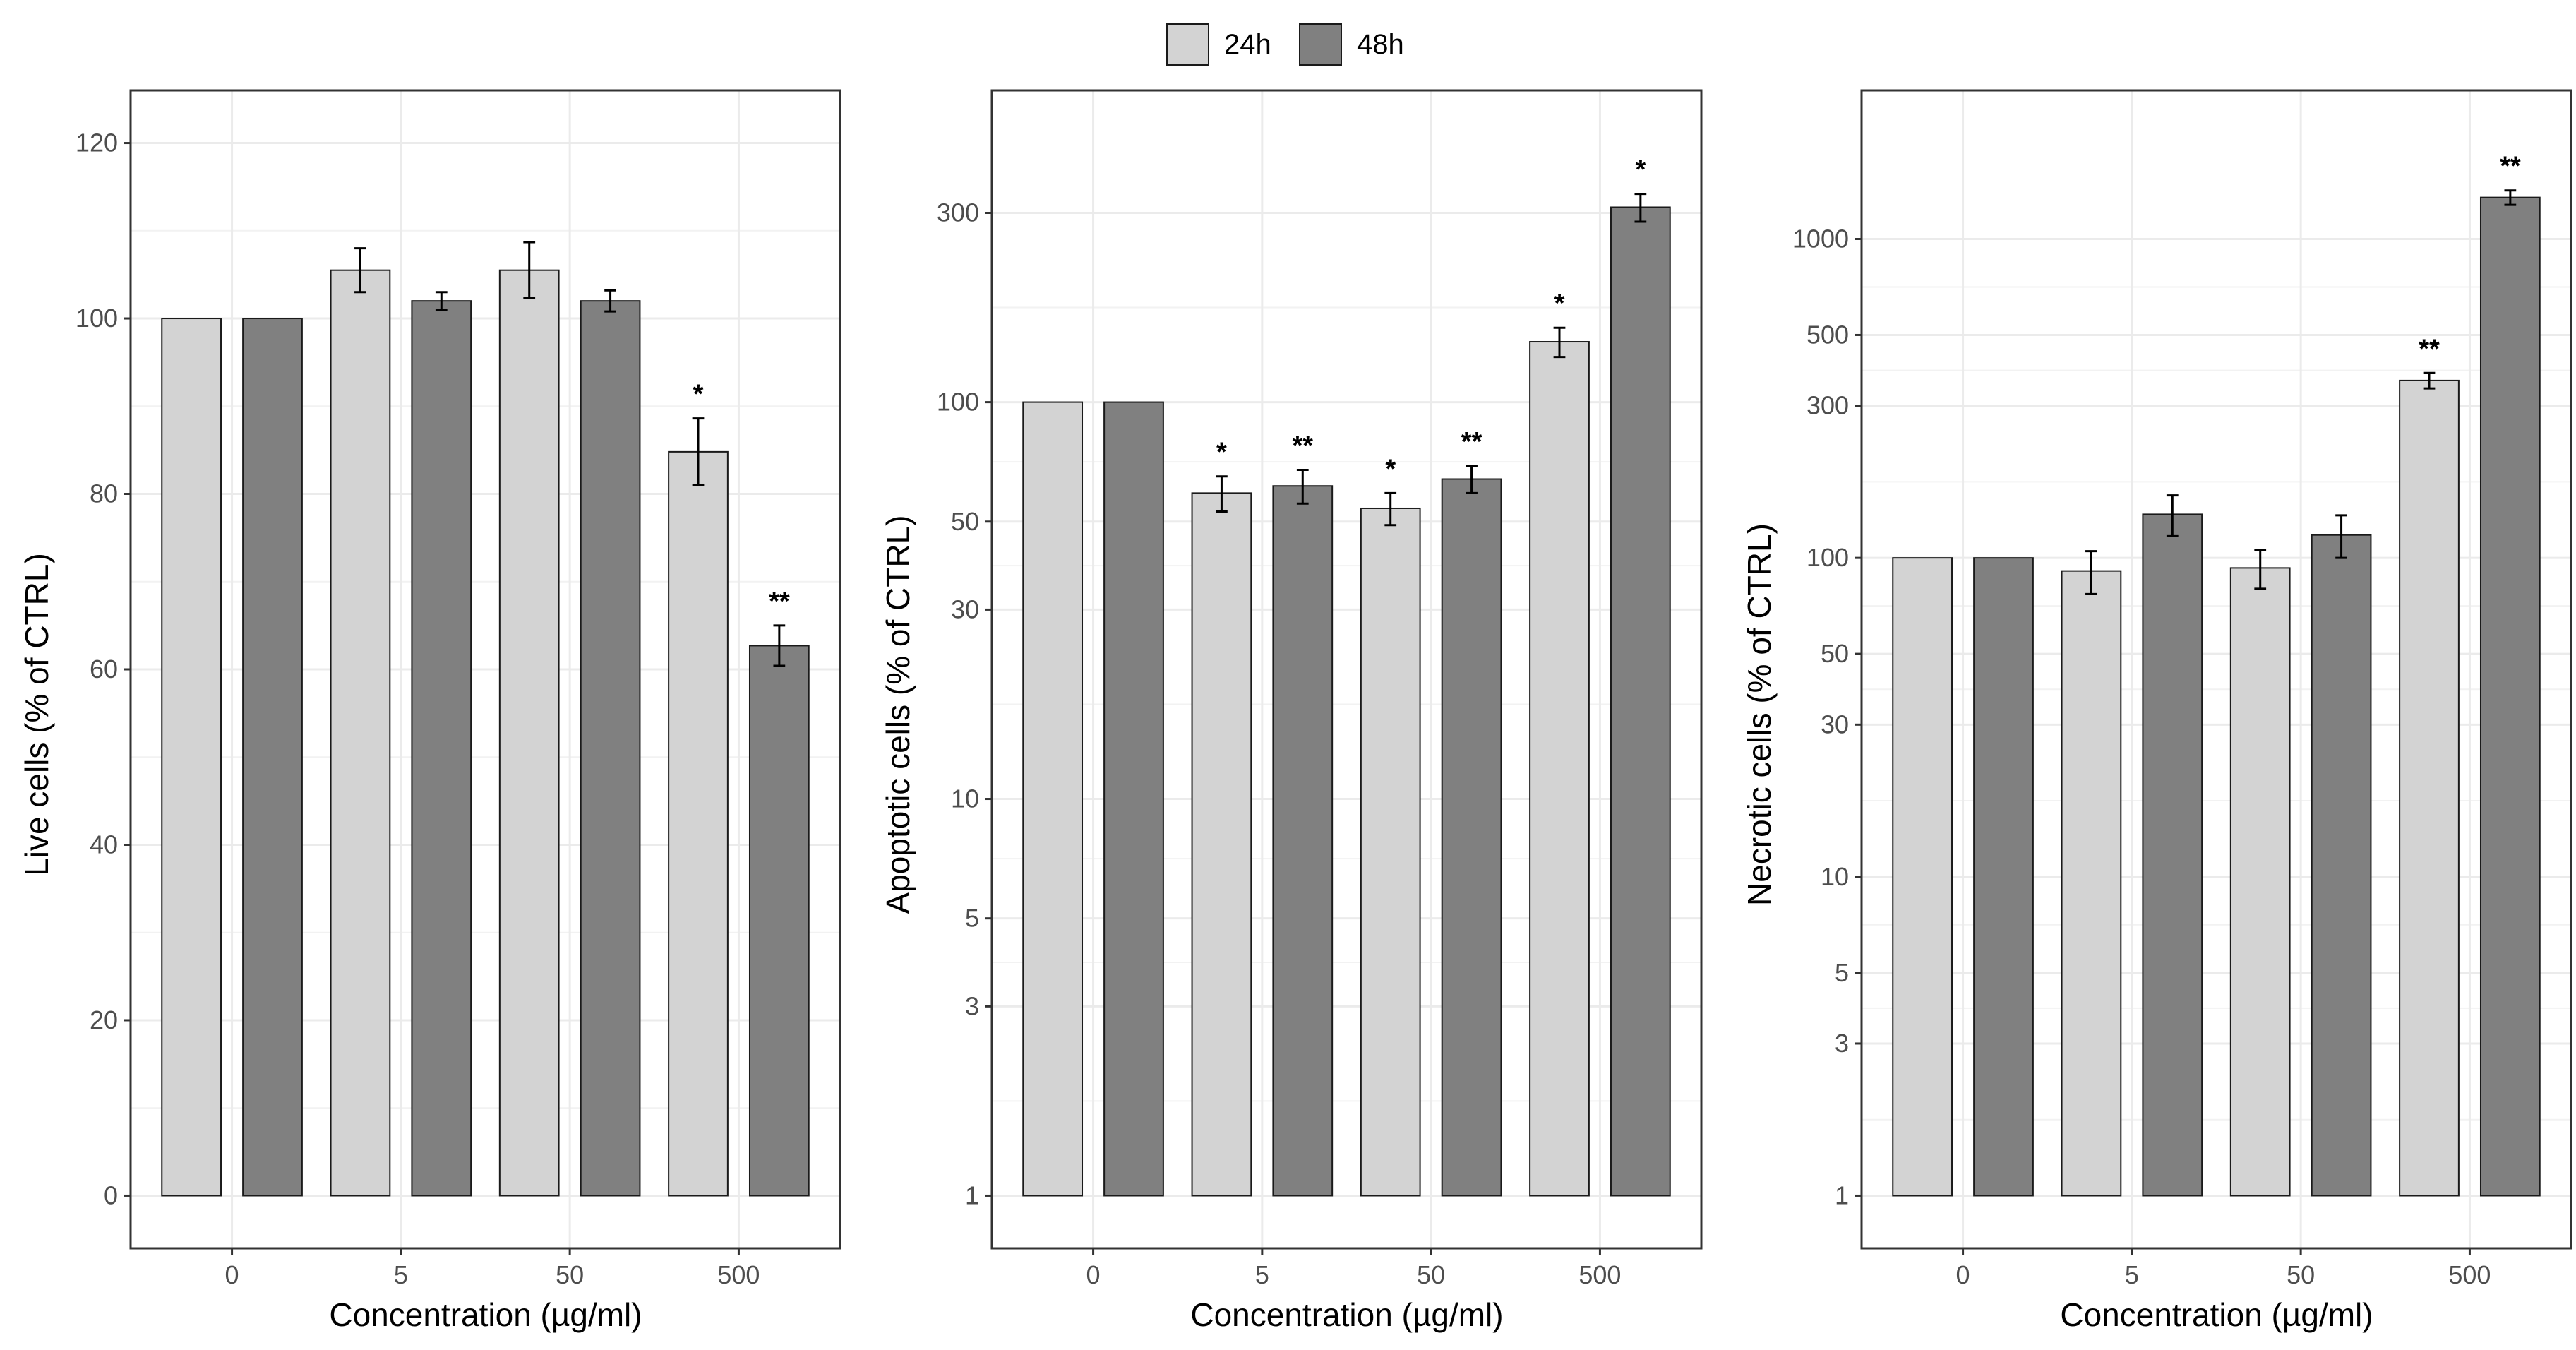 The image size is (2576, 1350). Describe the element at coordinates (2301, 1275) in the screenshot. I see `necrotic-cells-x-tick-label: 50` at that location.